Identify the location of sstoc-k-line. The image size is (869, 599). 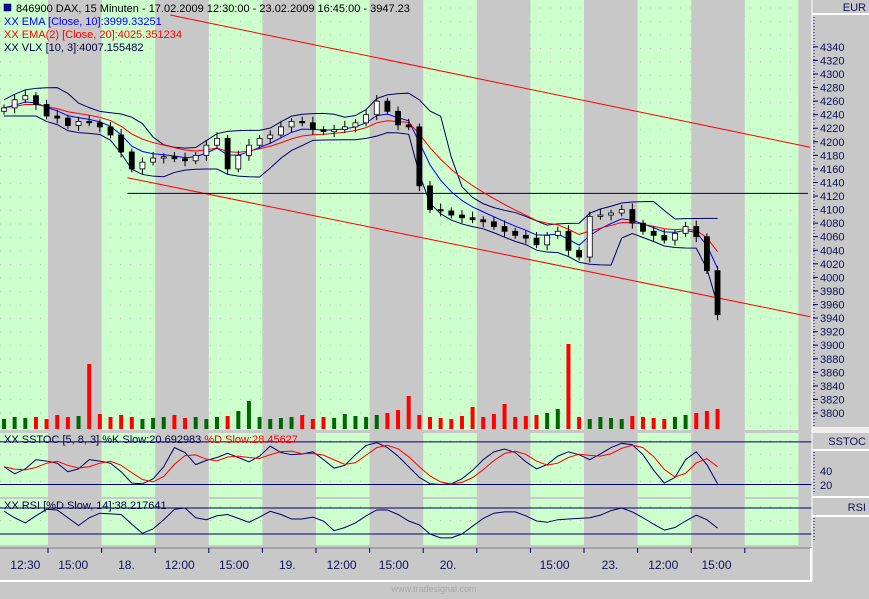
(360, 464).